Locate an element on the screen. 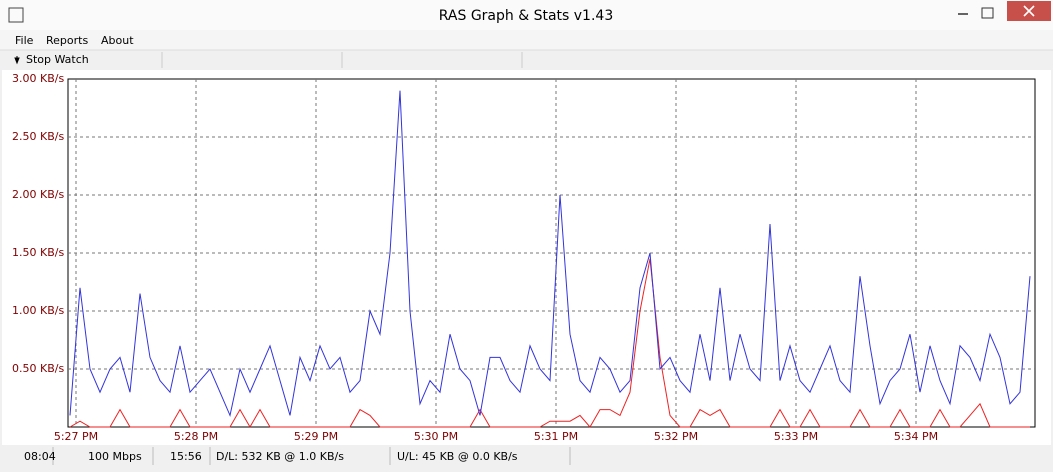  x-tick-label: 5:29 PM is located at coordinates (316, 436).